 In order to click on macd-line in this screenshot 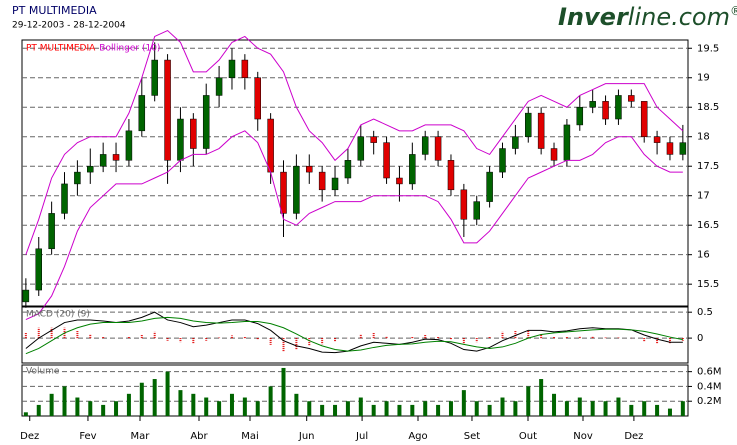, I will do `click(354, 335)`.